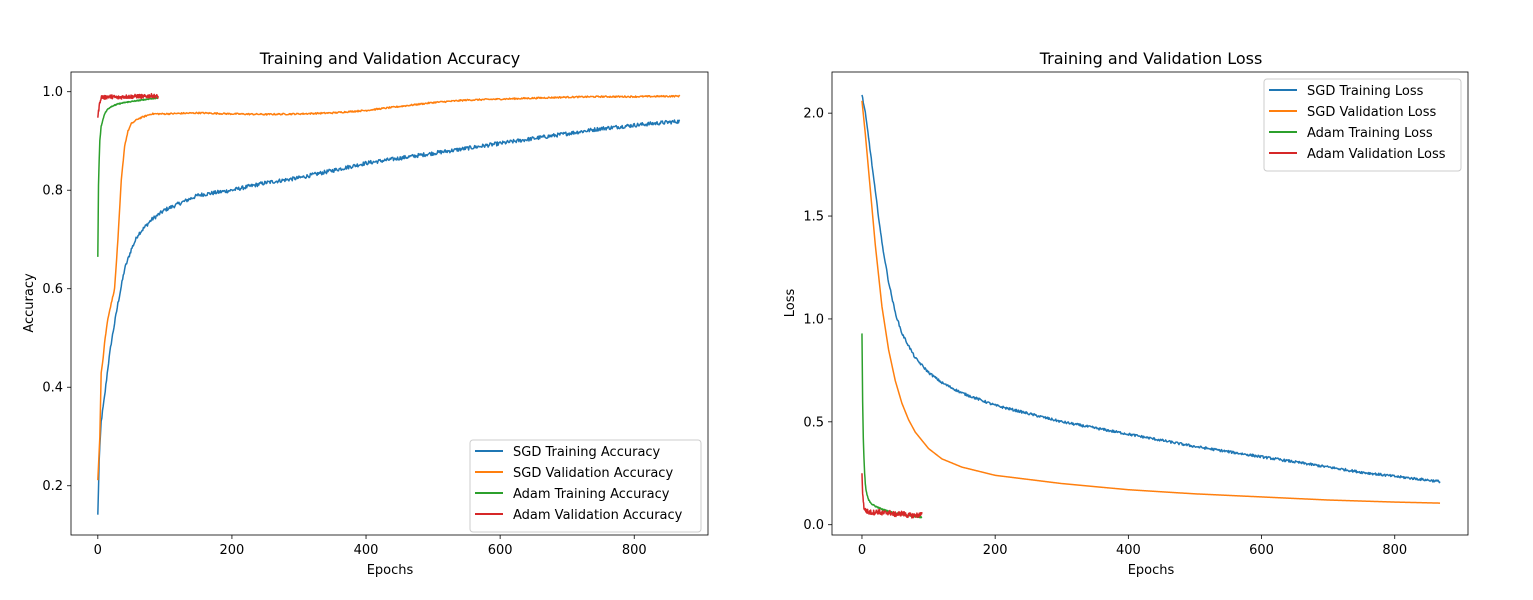 Image resolution: width=1533 pixels, height=600 pixels. Describe the element at coordinates (1376, 154) in the screenshot. I see `loss-legend-label: Adam Validation Loss` at that location.